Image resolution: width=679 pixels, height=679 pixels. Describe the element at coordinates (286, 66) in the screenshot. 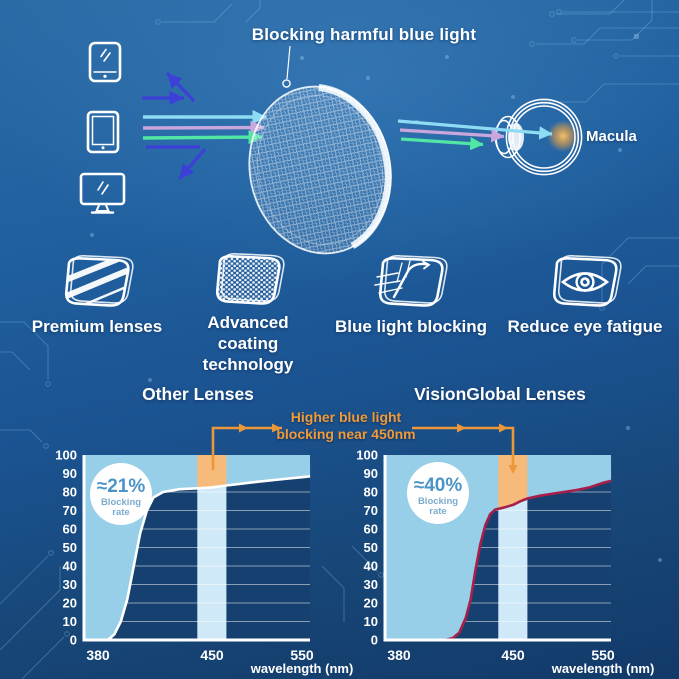

I see `title-leader-line` at that location.